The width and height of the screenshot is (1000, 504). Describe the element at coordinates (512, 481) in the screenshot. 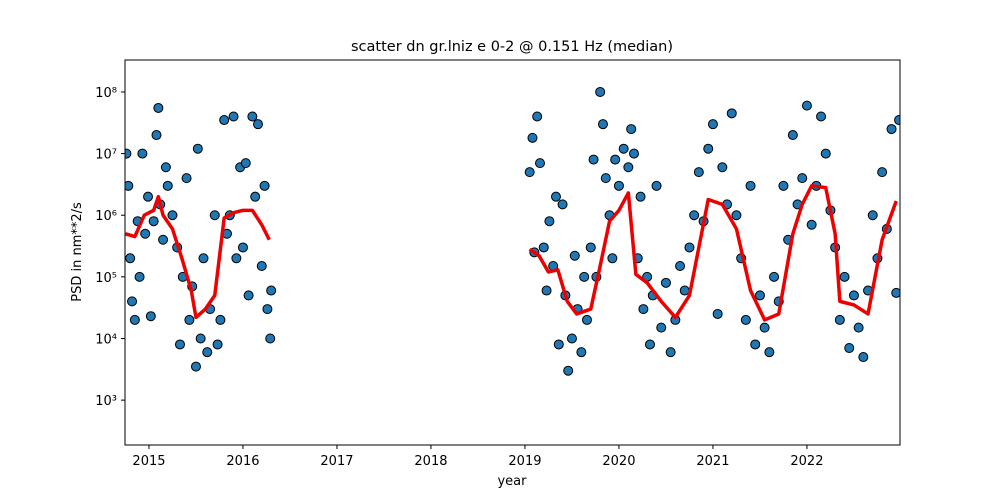

I see `x-axis-label: year` at that location.